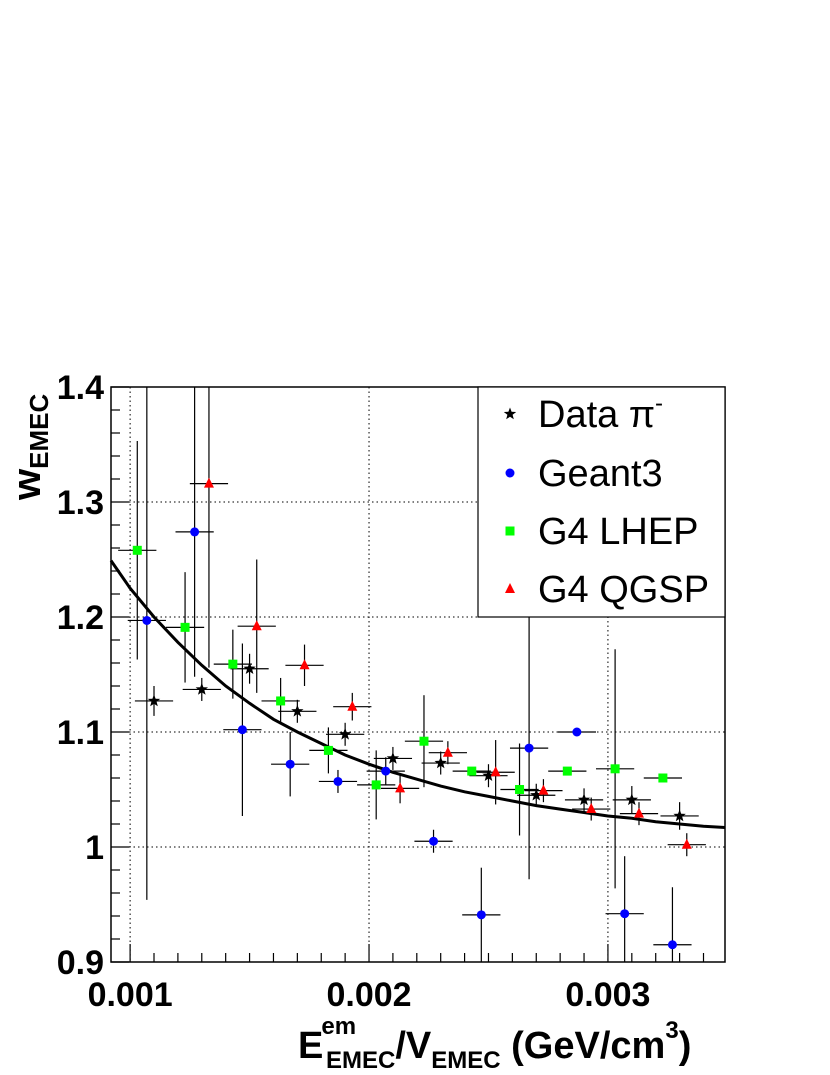 The width and height of the screenshot is (830, 1075). I want to click on y-tick-label: 1.4, so click(80, 388).